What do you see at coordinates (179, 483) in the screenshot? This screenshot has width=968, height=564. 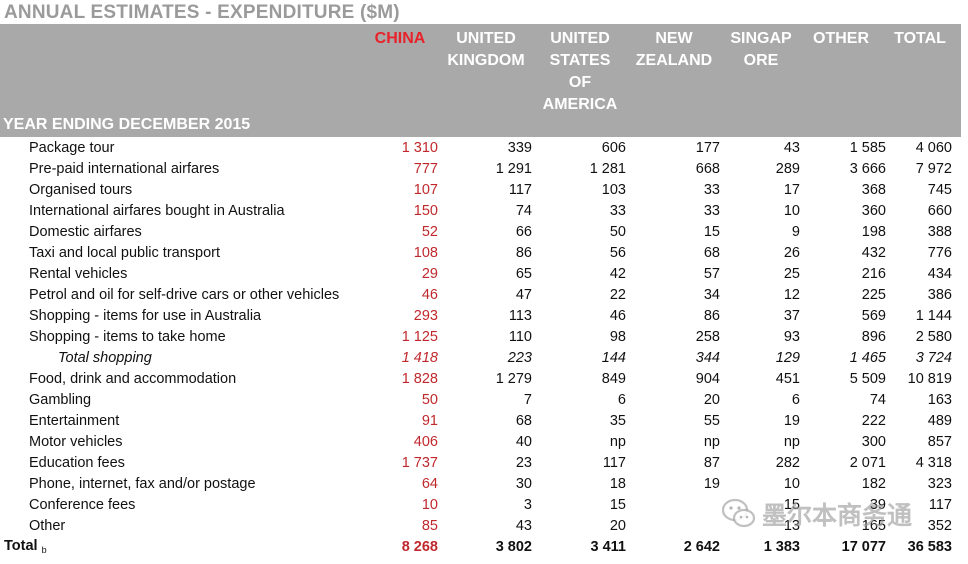 I see `row-label: Phone, internet, fax and/or postage` at bounding box center [179, 483].